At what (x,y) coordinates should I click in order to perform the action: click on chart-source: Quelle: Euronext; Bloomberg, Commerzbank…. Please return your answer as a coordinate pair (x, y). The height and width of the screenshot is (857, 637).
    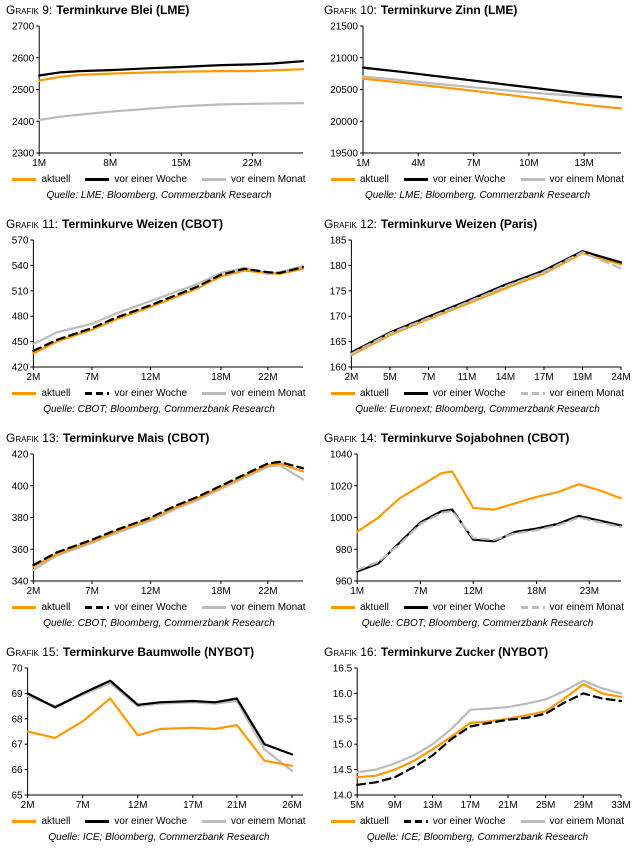
    Looking at the image, I should click on (477, 409).